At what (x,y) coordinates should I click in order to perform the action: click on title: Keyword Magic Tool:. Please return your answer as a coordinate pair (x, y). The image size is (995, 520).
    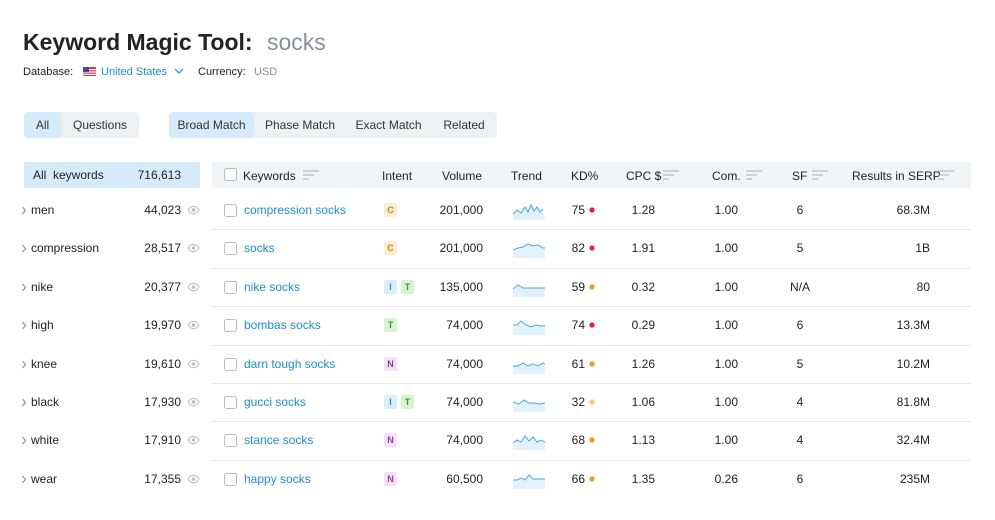
    Looking at the image, I should click on (138, 42).